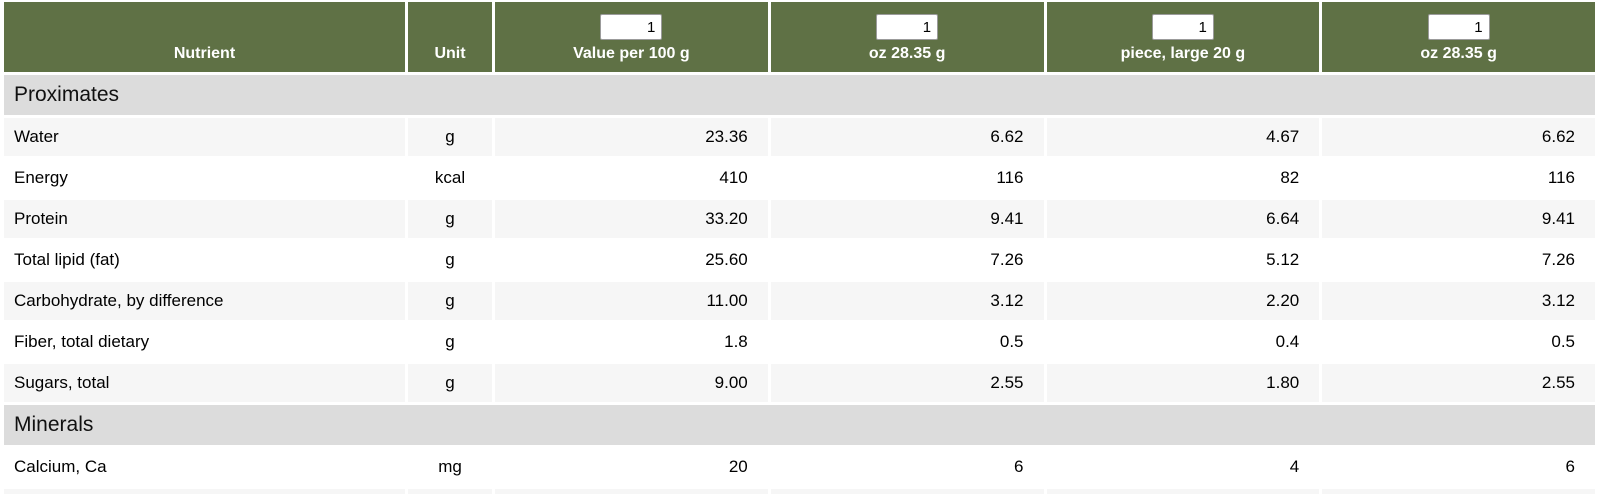 Image resolution: width=1600 pixels, height=494 pixels. What do you see at coordinates (799, 425) in the screenshot?
I see `section-header-minerals: Minerals` at bounding box center [799, 425].